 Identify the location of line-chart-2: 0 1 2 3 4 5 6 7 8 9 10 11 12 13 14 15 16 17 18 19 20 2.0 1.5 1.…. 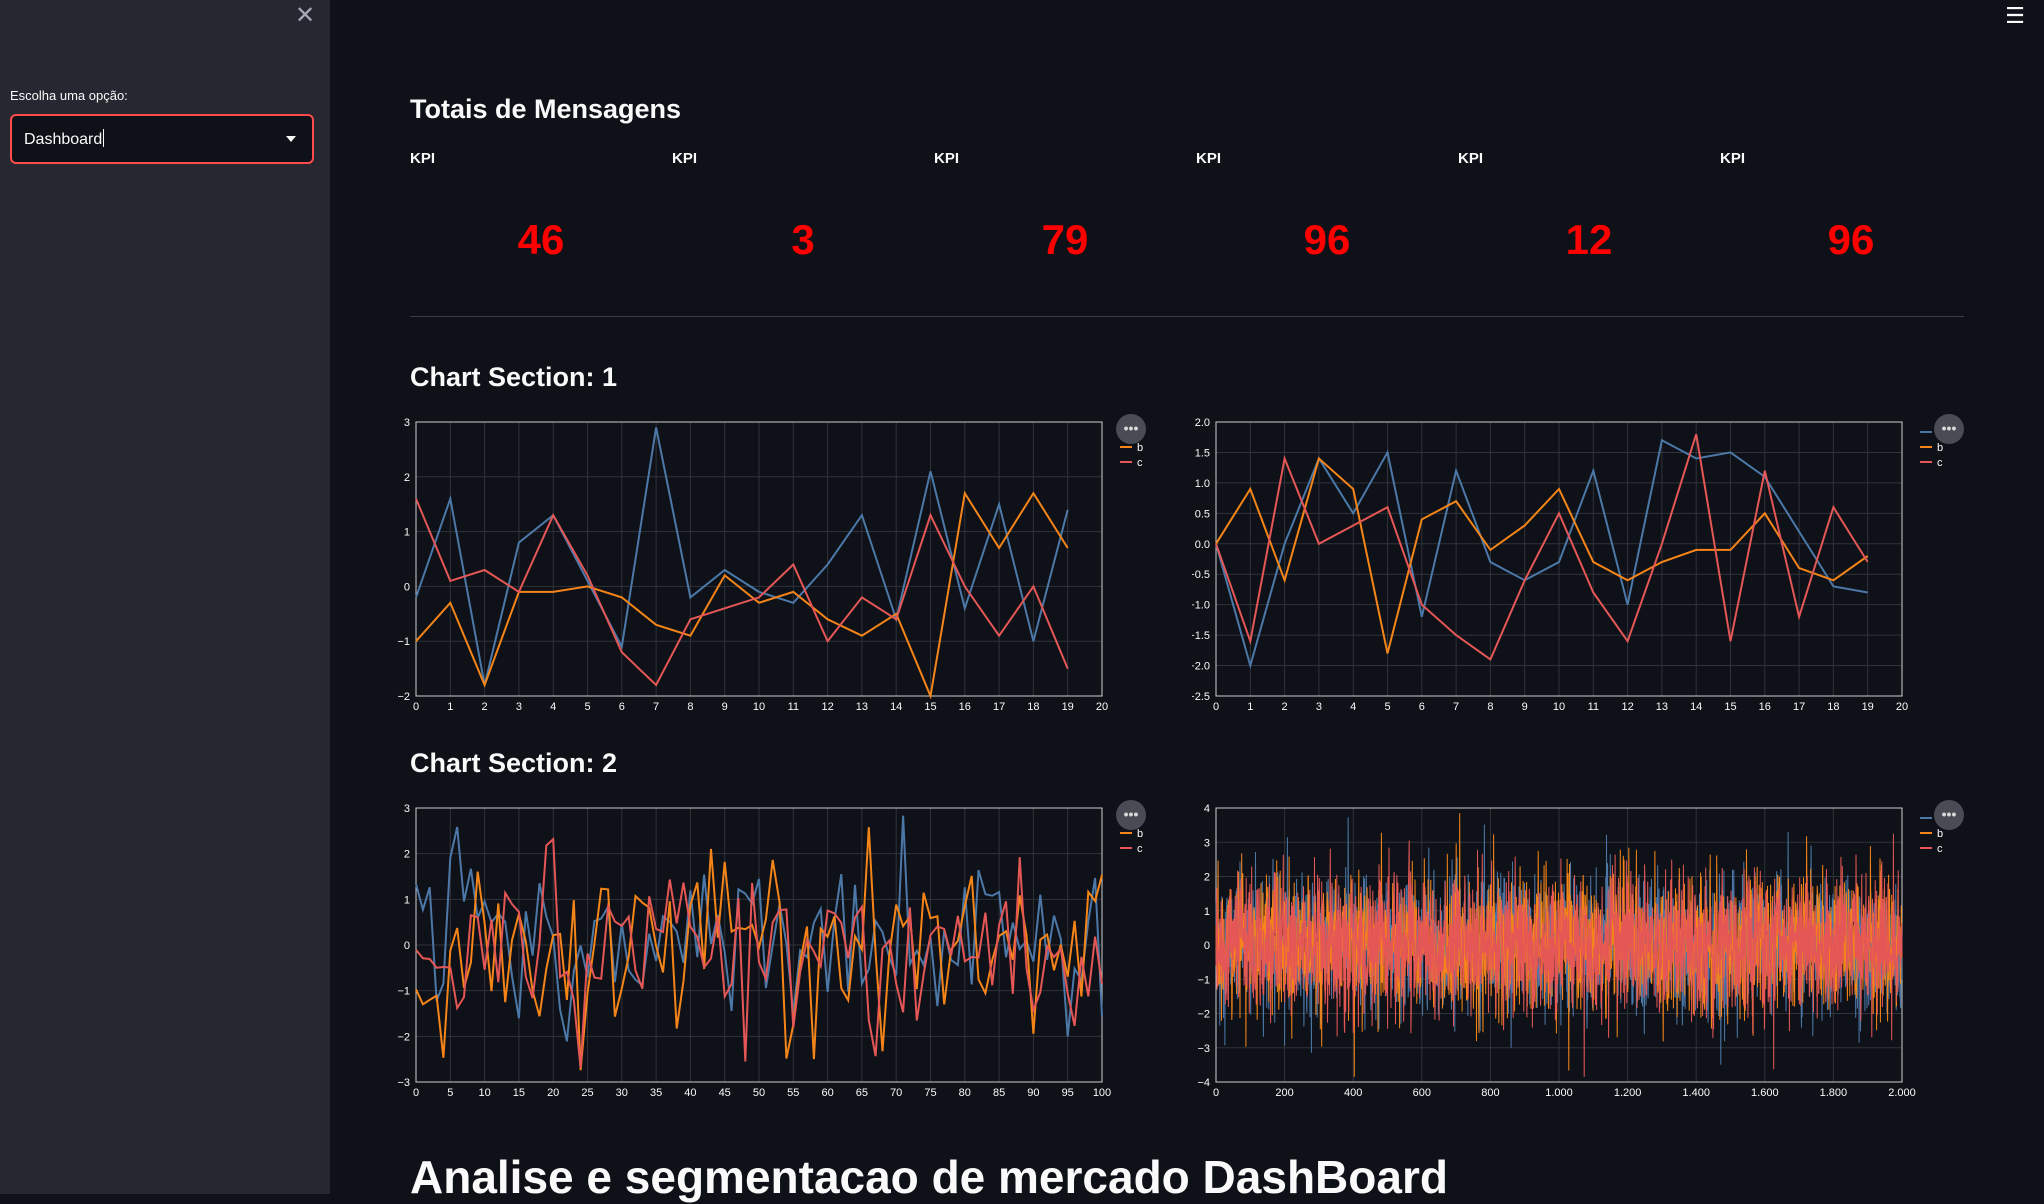
(1582, 560).